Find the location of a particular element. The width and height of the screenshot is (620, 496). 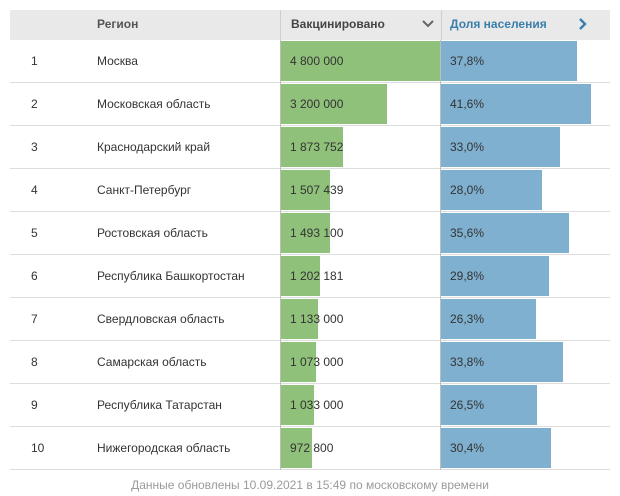

vaccinated-cell: 3 200 000 is located at coordinates (360, 104).